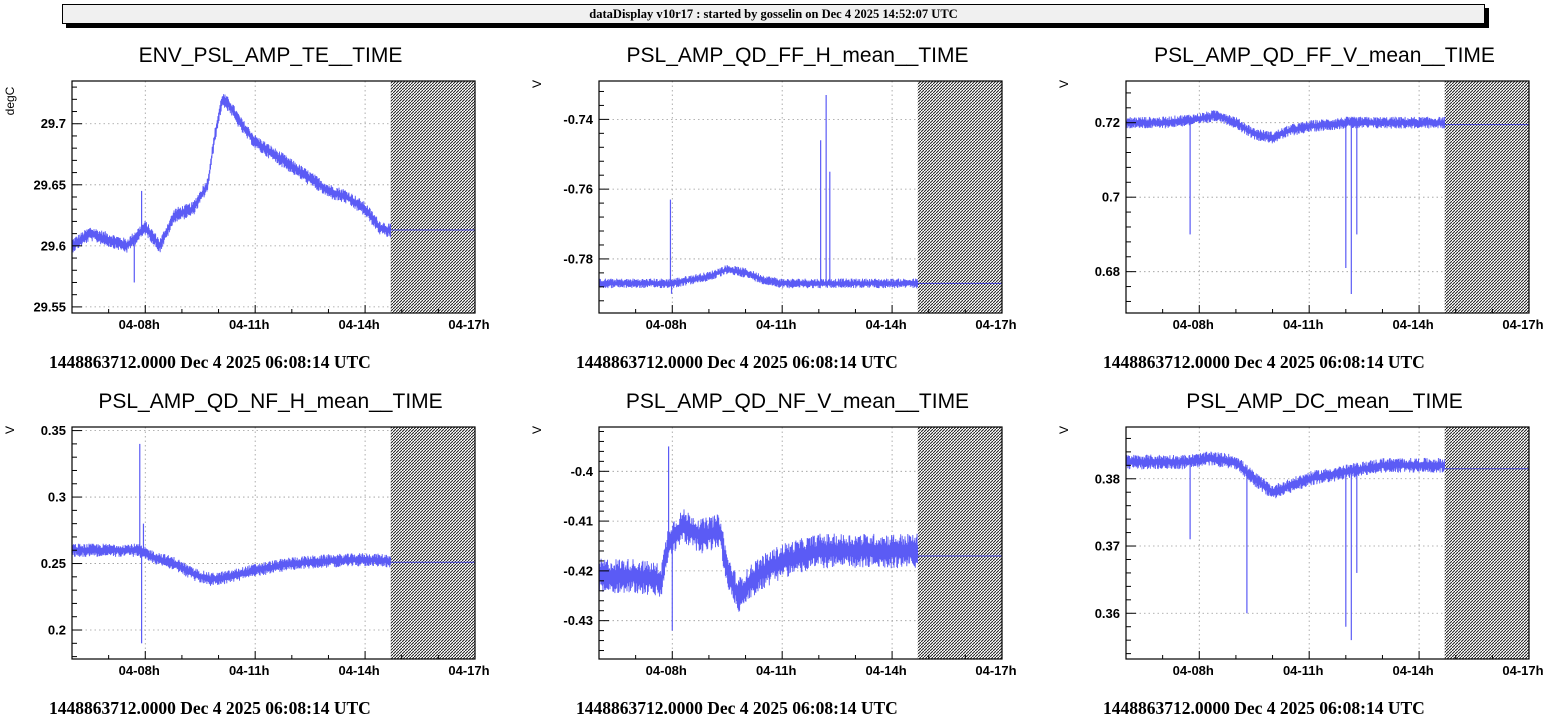 This screenshot has width=1552, height=726. Describe the element at coordinates (53, 430) in the screenshot. I see `y-tick-label: 0.35` at that location.